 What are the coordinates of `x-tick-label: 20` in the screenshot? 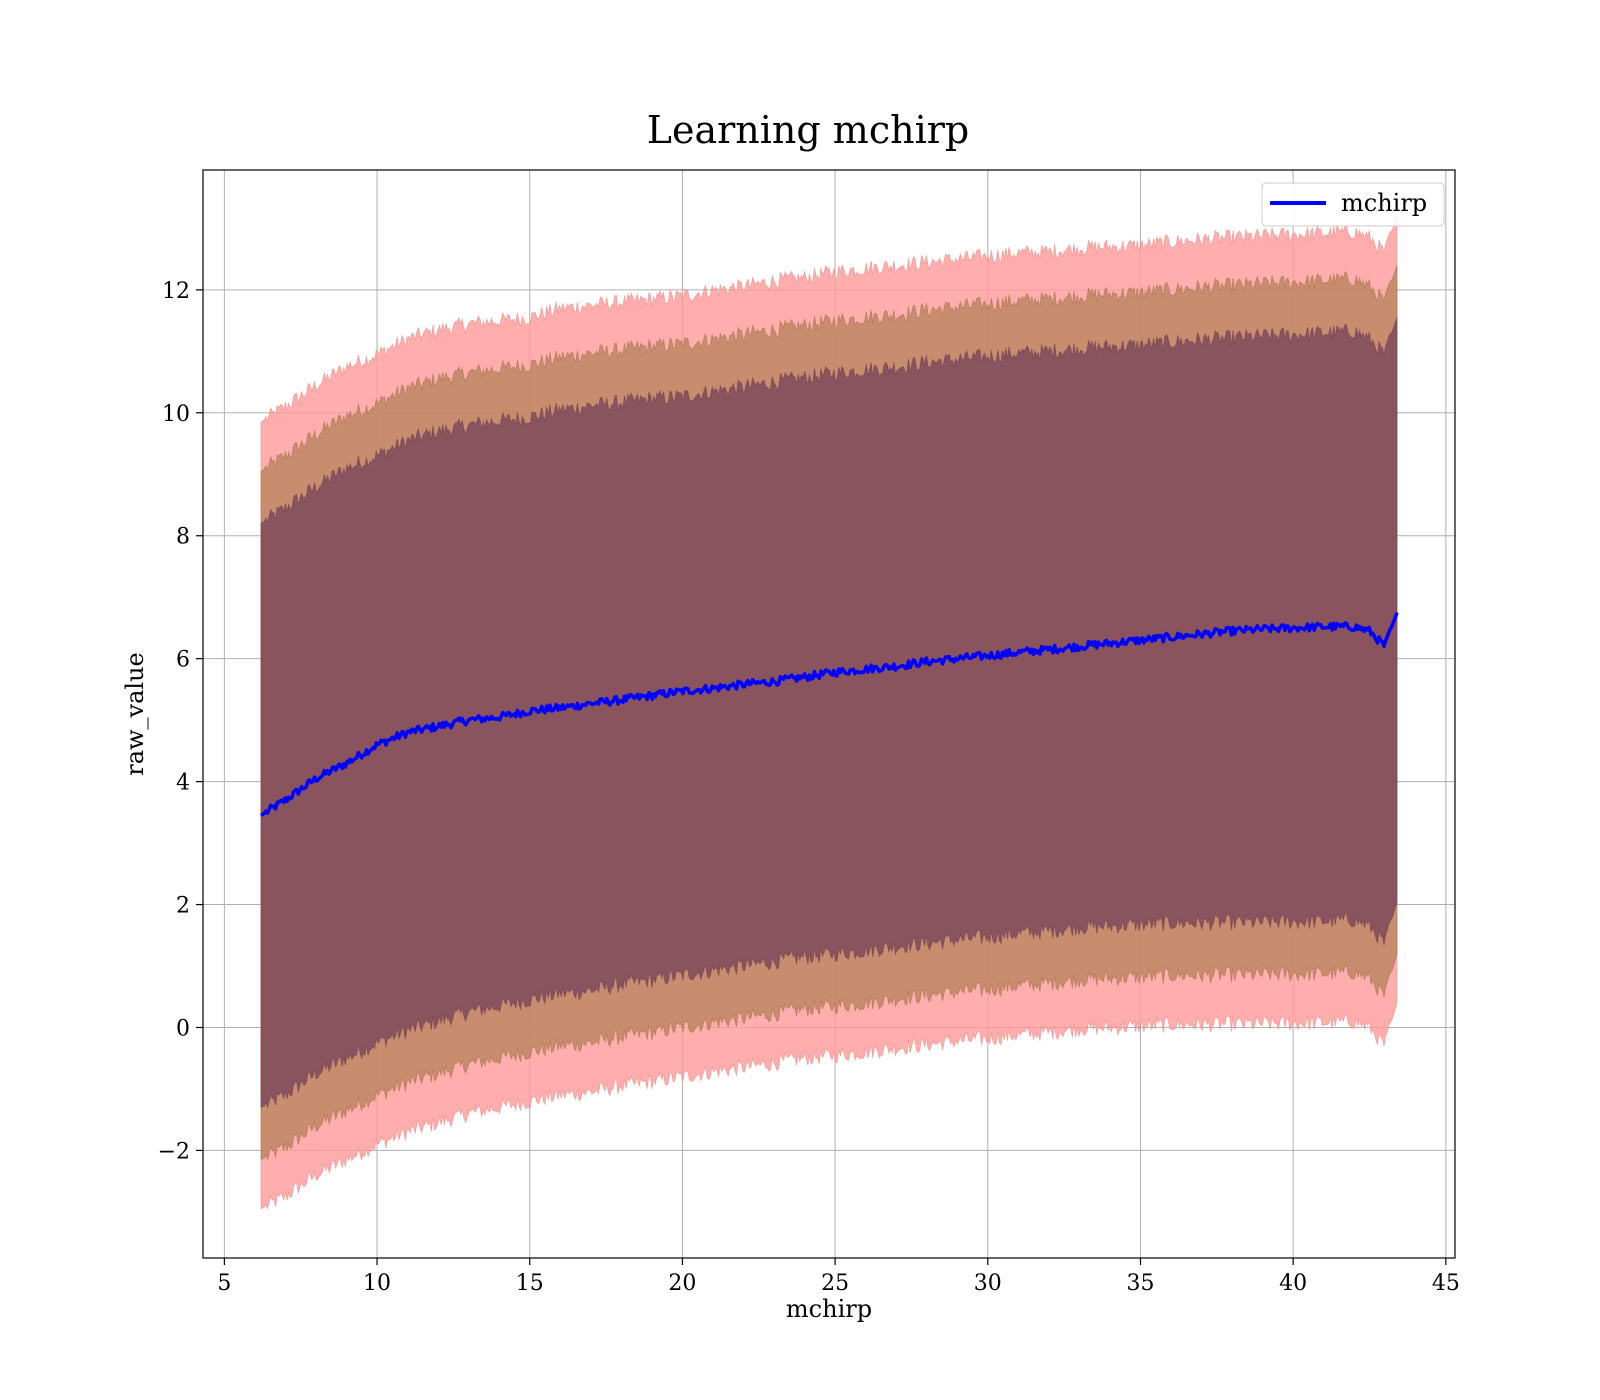 It's located at (682, 1283).